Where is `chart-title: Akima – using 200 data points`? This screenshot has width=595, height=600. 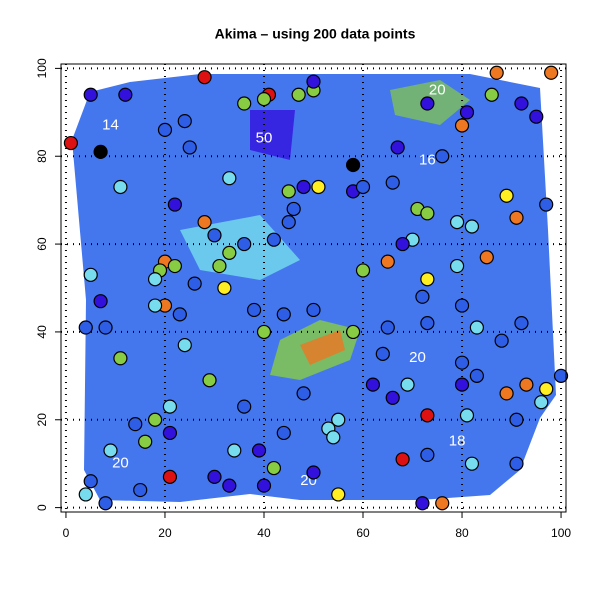 chart-title: Akima – using 200 data points is located at coordinates (315, 34).